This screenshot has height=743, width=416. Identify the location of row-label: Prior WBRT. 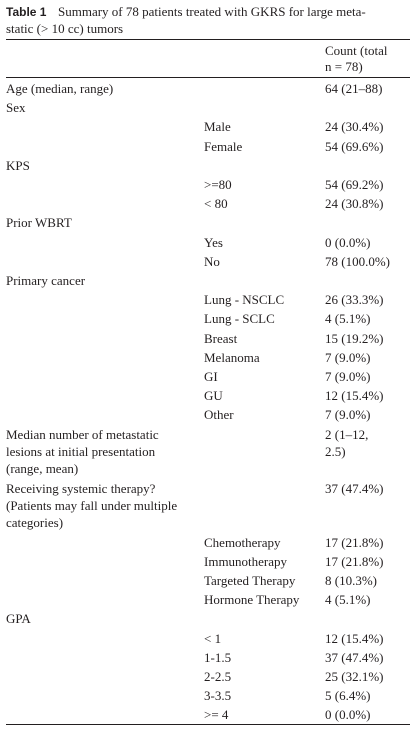
(39, 223).